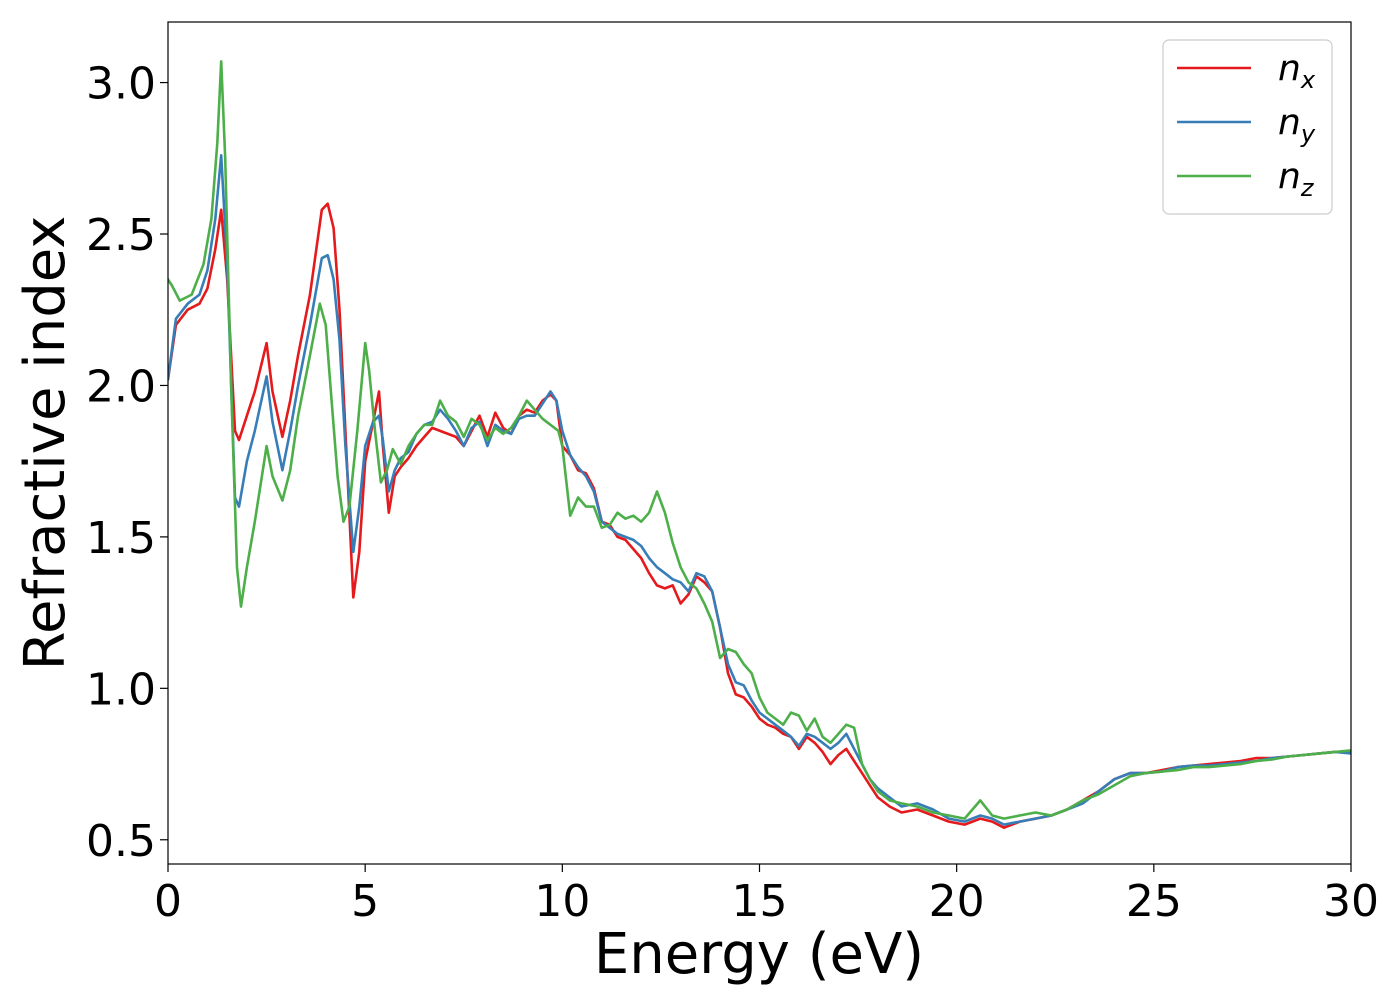 The width and height of the screenshot is (1400, 1000). Describe the element at coordinates (45, 443) in the screenshot. I see `y-axis-label: Refractive index` at that location.